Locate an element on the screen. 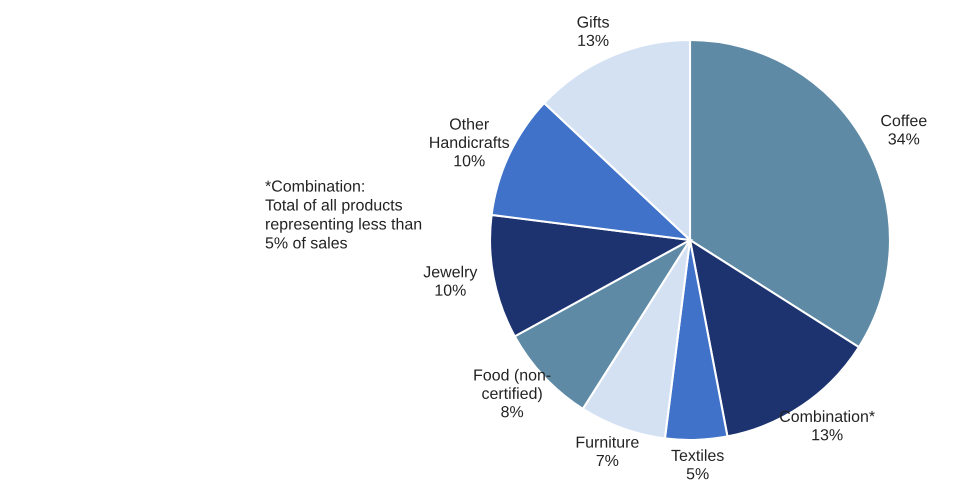  slice-label: Jewelry is located at coordinates (451, 273).